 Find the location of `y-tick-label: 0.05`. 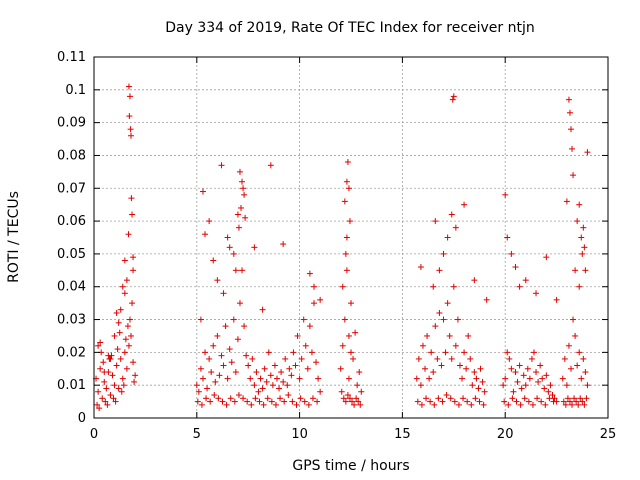

y-tick-label: 0.05 is located at coordinates (71, 254).